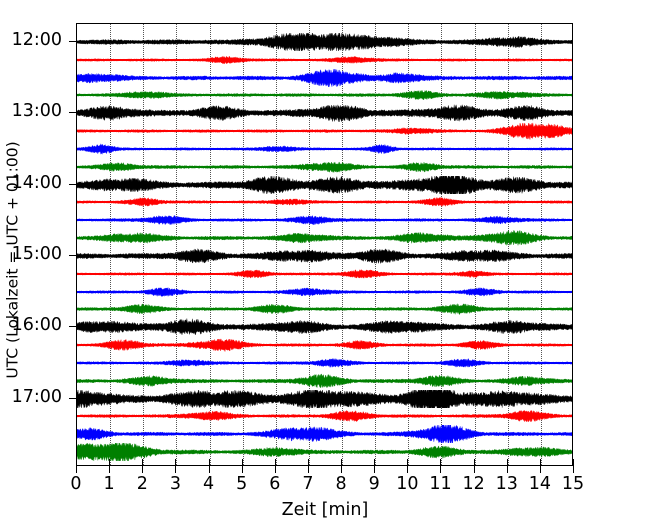 This screenshot has height=520, width=650. Describe the element at coordinates (407, 484) in the screenshot. I see `x-tick-label-10: 10` at that location.